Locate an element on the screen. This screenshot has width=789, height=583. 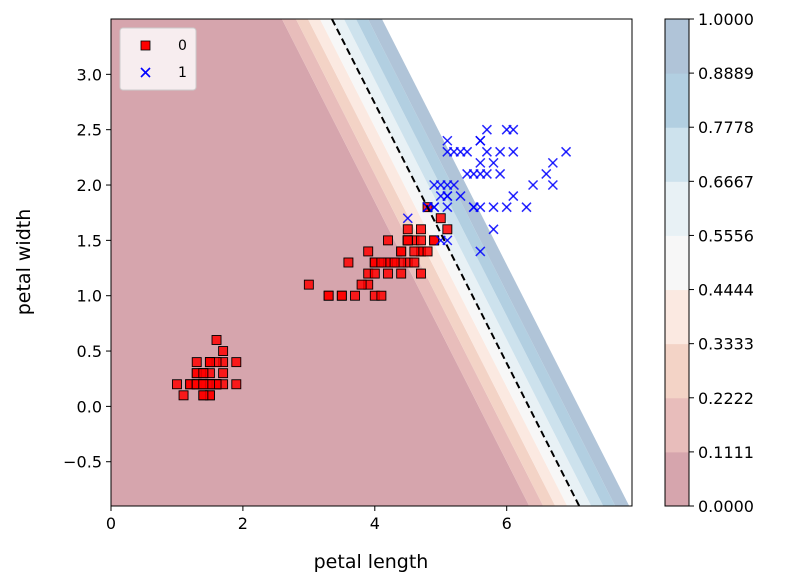
legend-label-0: 0 is located at coordinates (182, 46).